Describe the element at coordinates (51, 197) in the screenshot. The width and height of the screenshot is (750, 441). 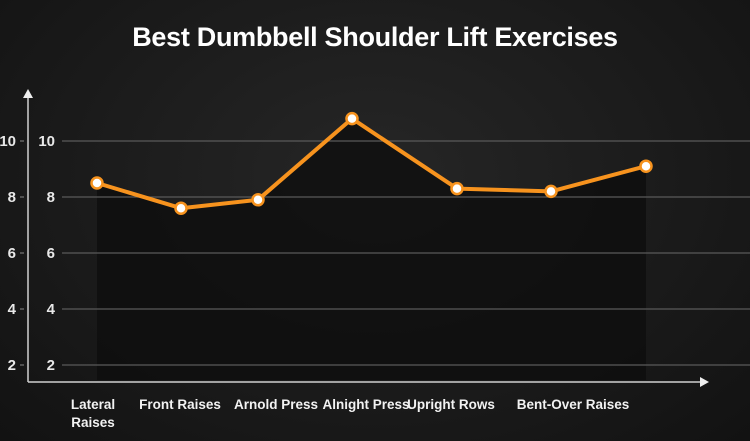
I see `y-tick-label: 8` at that location.